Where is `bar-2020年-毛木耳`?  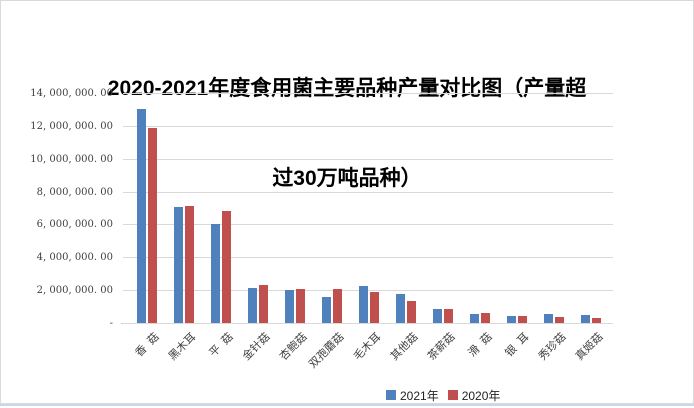
bar-2020年-毛木耳 is located at coordinates (374, 307).